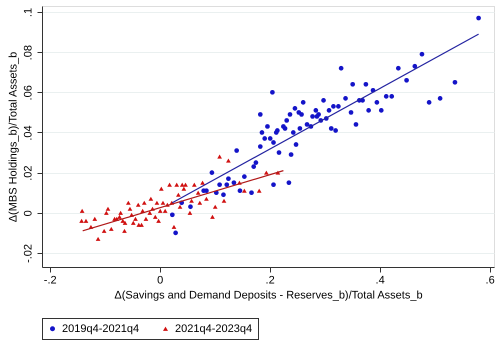  Describe the element at coordinates (268, 296) in the screenshot. I see `x-axis-title: Δ(Savings and Demand Deposits - Reserves_b)/Total Assets_b` at that location.